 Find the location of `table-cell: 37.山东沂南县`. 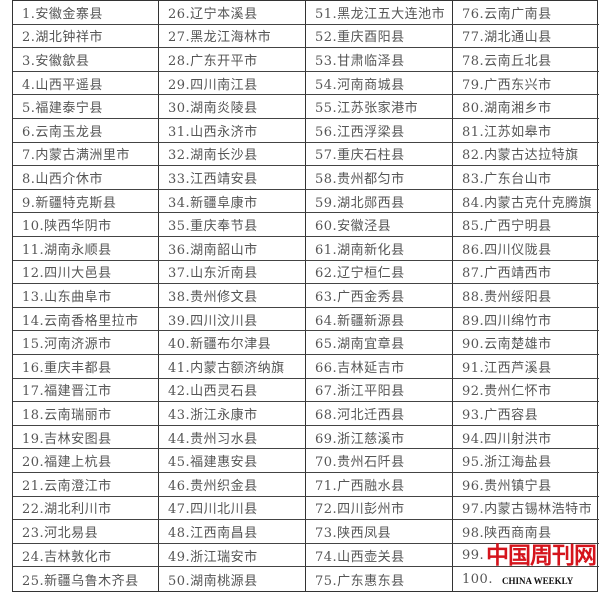

table-cell: 37.山东沂南县 is located at coordinates (232, 272).